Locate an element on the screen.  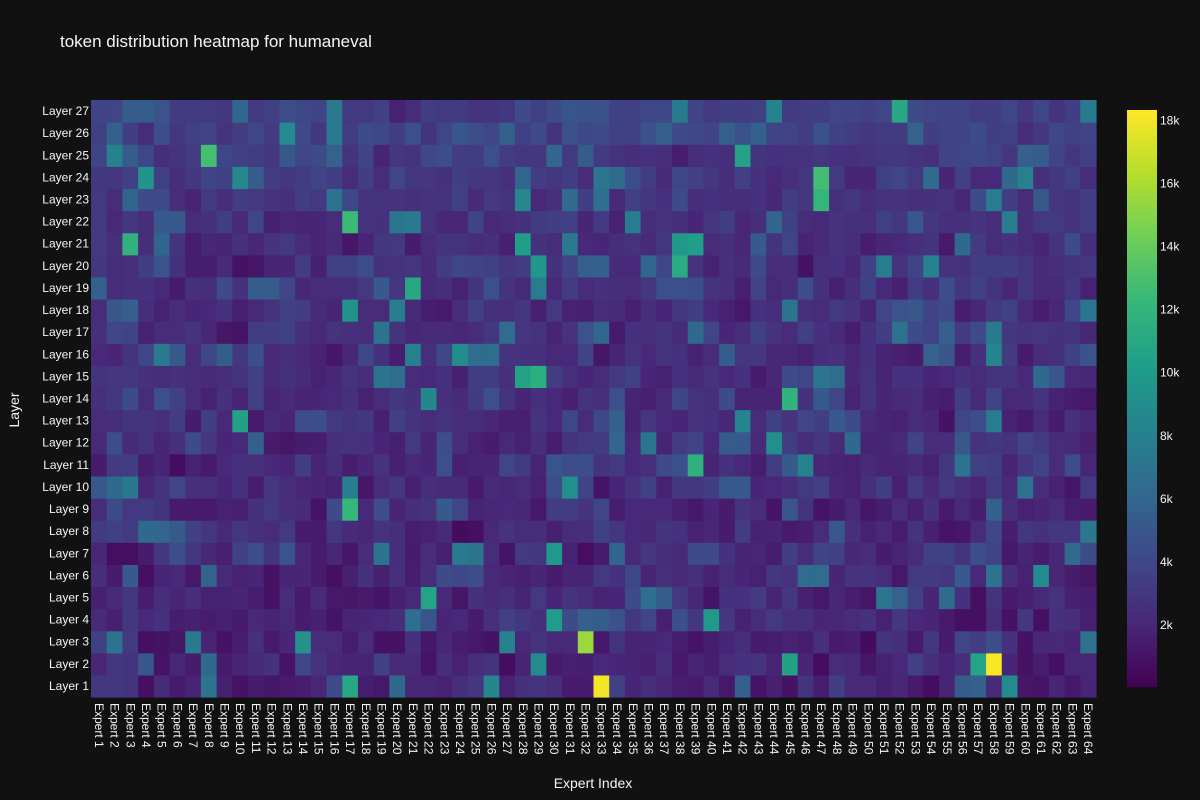
x-tick-label: Expert 18 is located at coordinates (366, 729).